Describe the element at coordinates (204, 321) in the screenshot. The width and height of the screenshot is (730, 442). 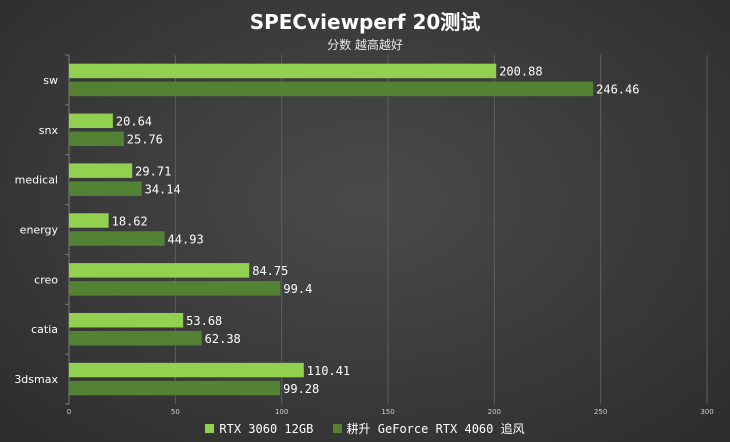
I see `data-label-series-1: 53.68` at that location.